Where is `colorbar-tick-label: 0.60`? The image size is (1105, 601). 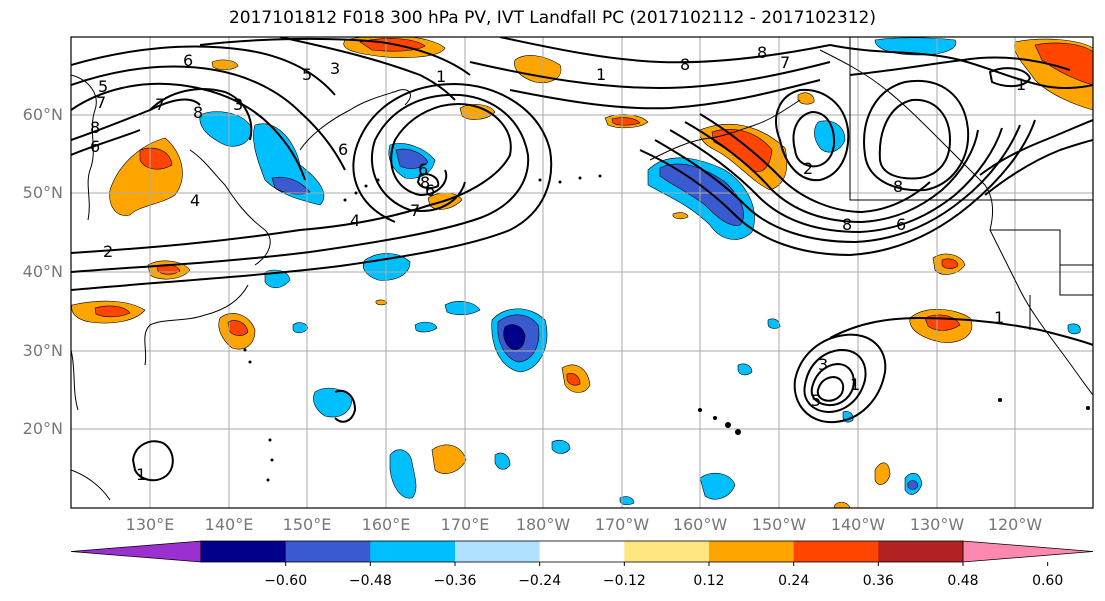
colorbar-tick-label: 0.60 is located at coordinates (1048, 581).